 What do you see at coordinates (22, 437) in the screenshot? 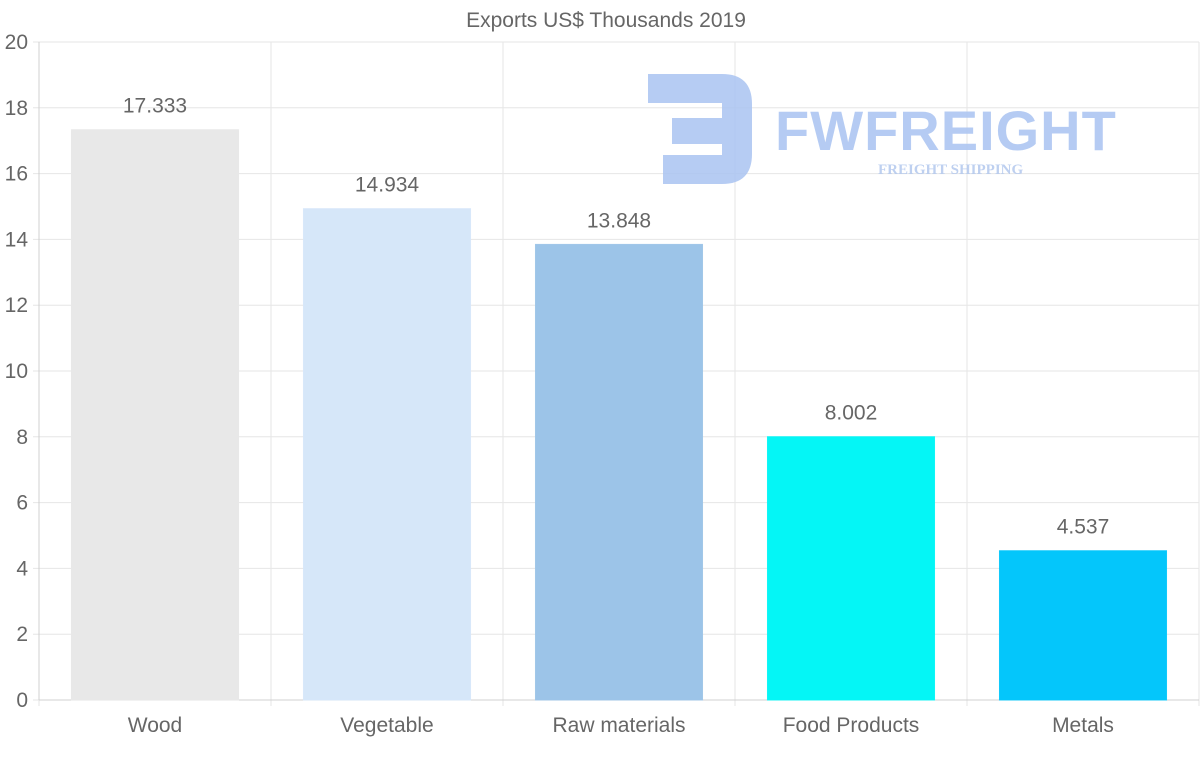
I see `y-tick-label: 8` at bounding box center [22, 437].